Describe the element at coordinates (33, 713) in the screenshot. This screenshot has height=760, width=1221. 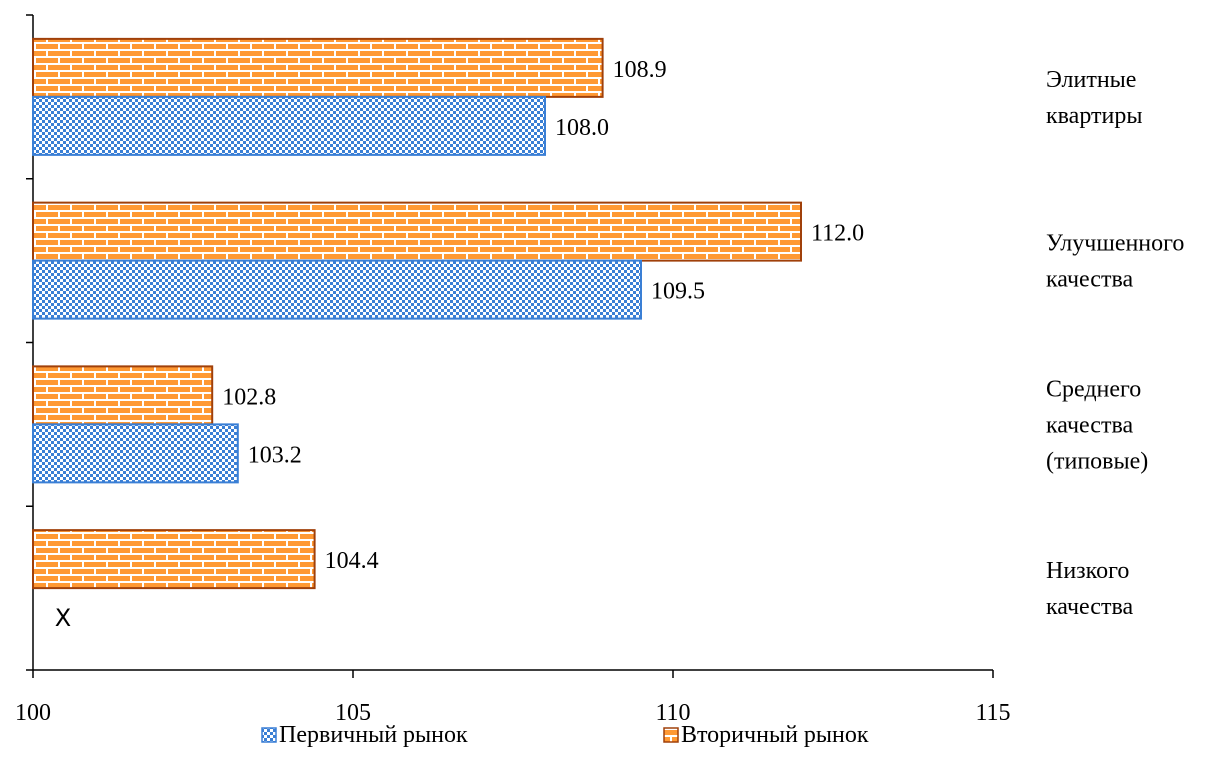
I see `x-tick-label: 100` at that location.